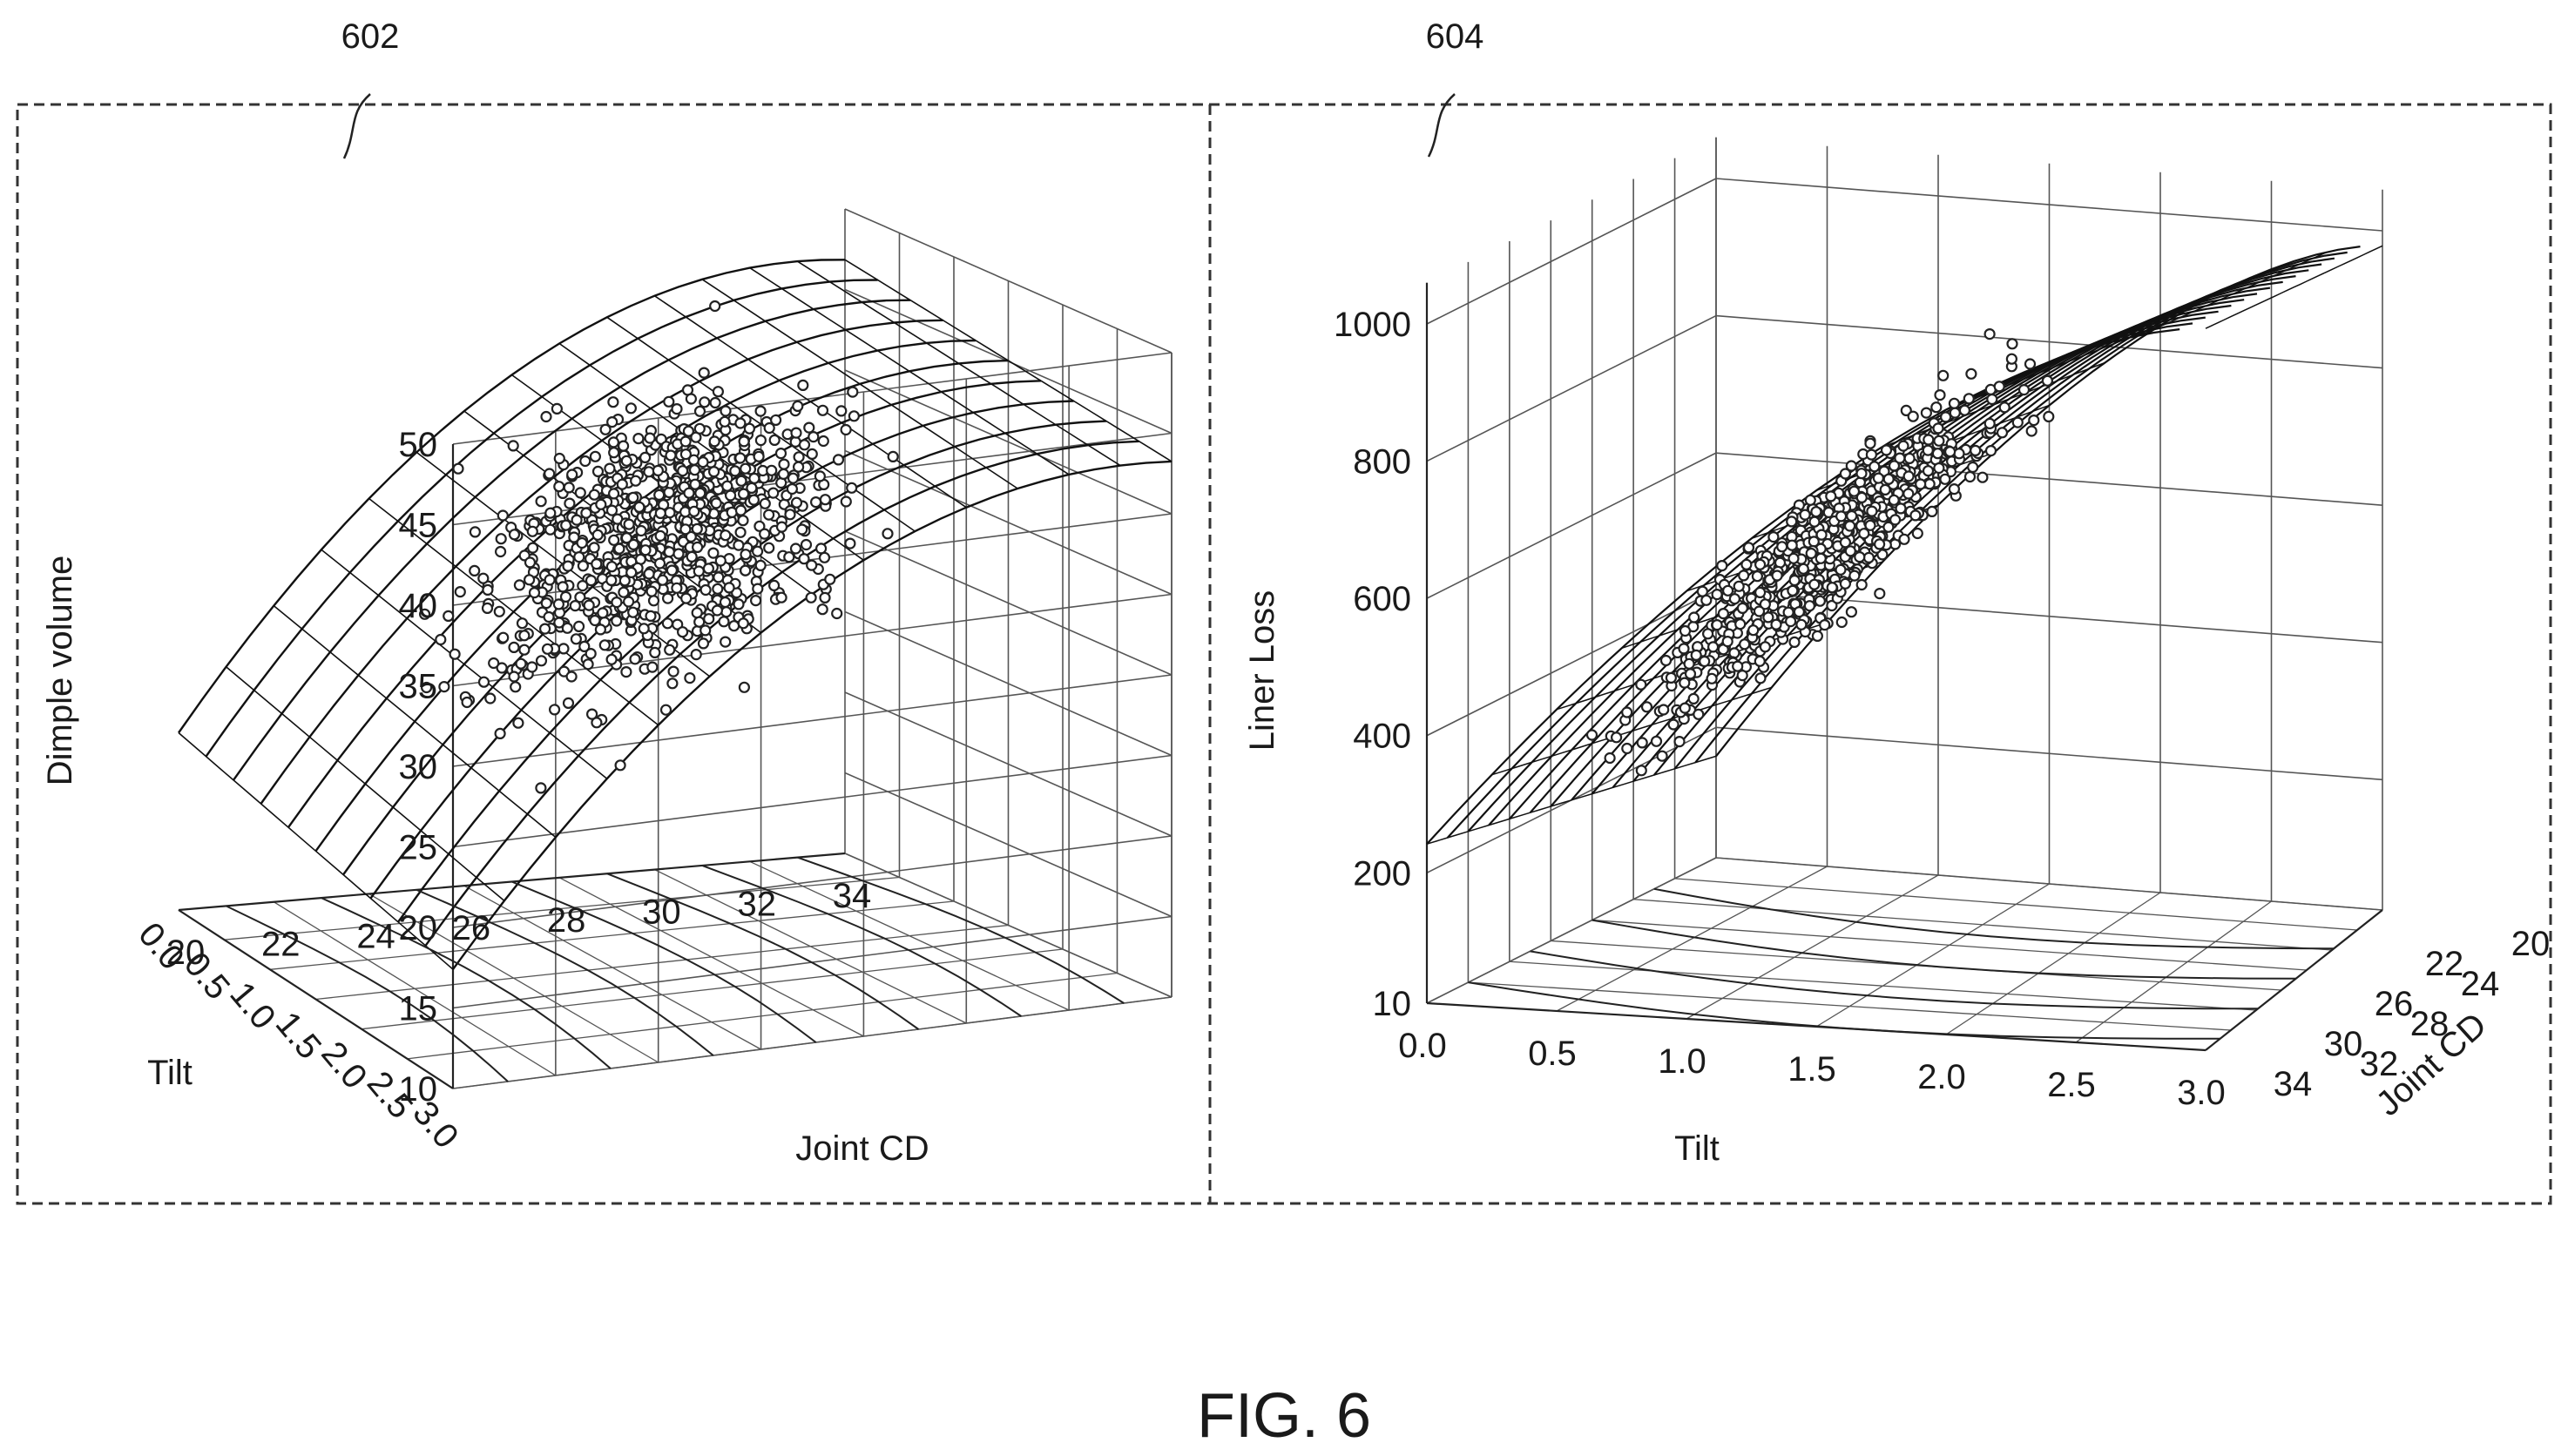  Describe the element at coordinates (419, 1009) in the screenshot. I see `z-tick-label: 15` at that location.